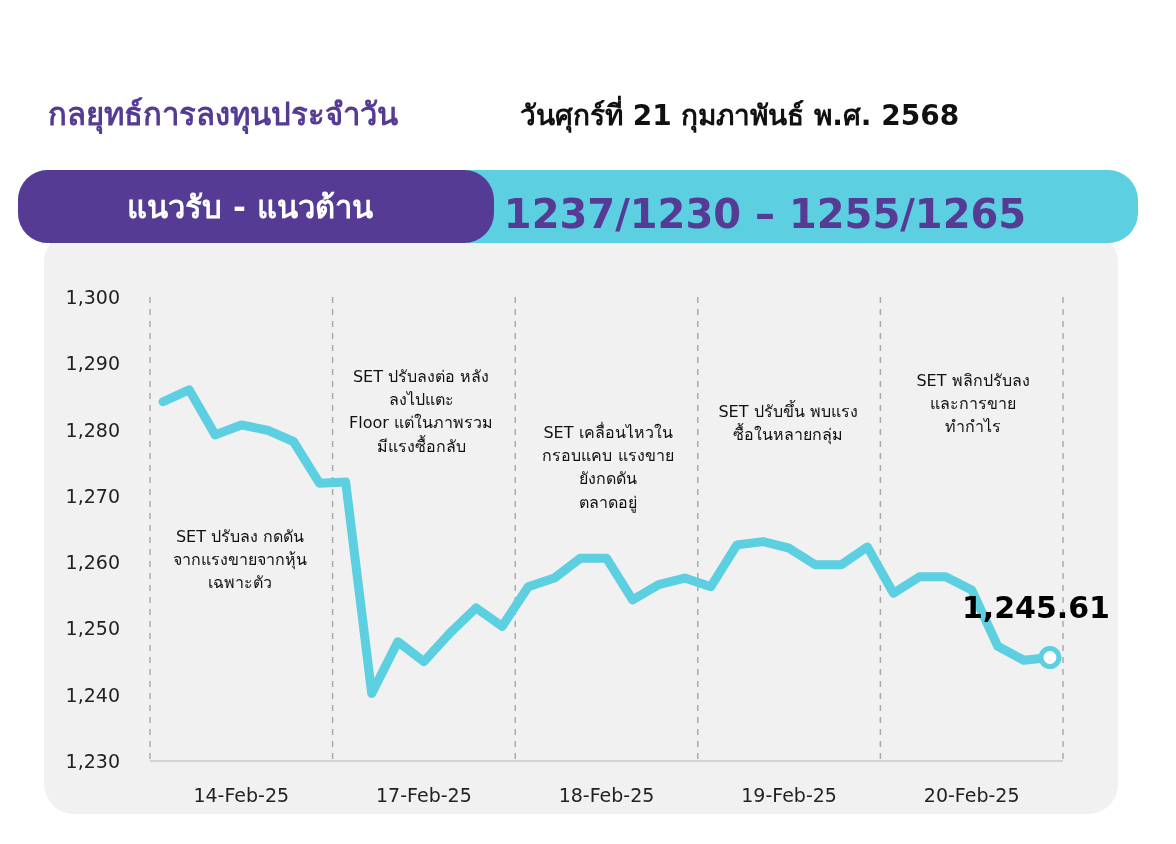 The height and width of the screenshot is (844, 1176). Describe the element at coordinates (788, 423) in the screenshot. I see `annotation: SET ปรับขึ้น พบแรง ซื้อในหลายกลุ่ม` at that location.